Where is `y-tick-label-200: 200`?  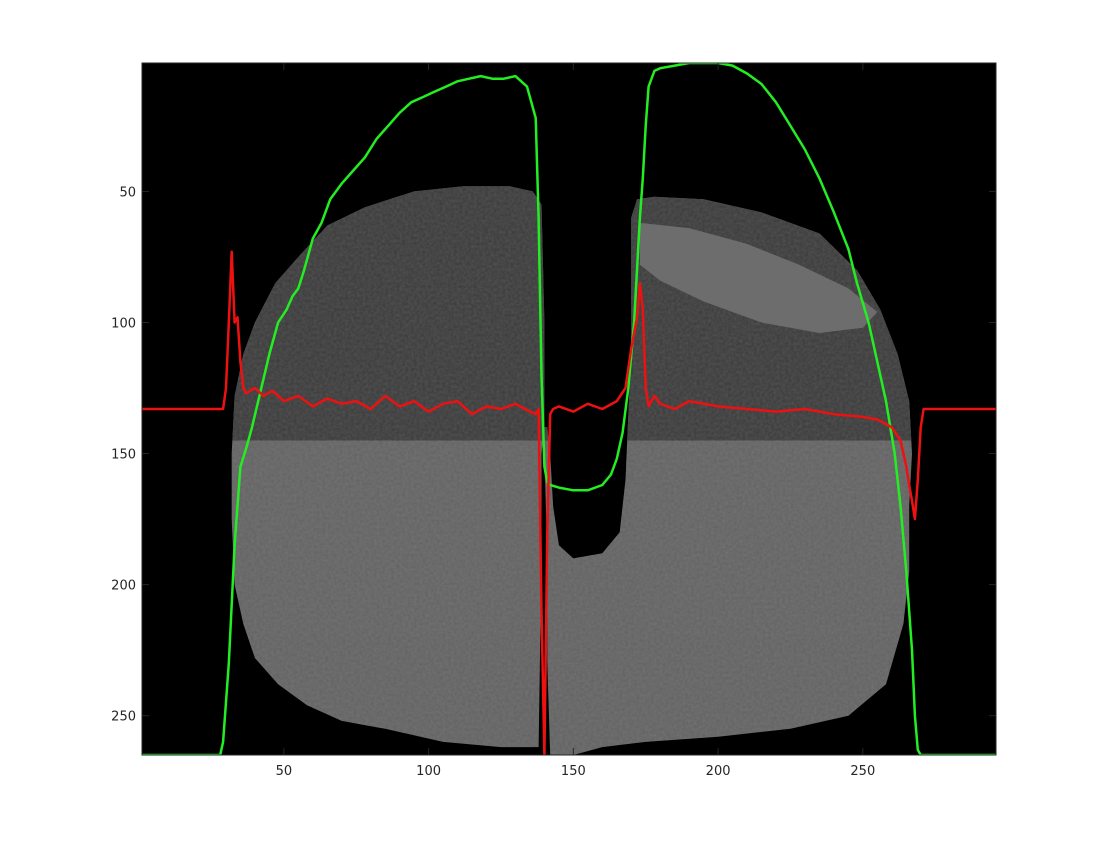
y-tick-label-200: 200 is located at coordinates (123, 586).